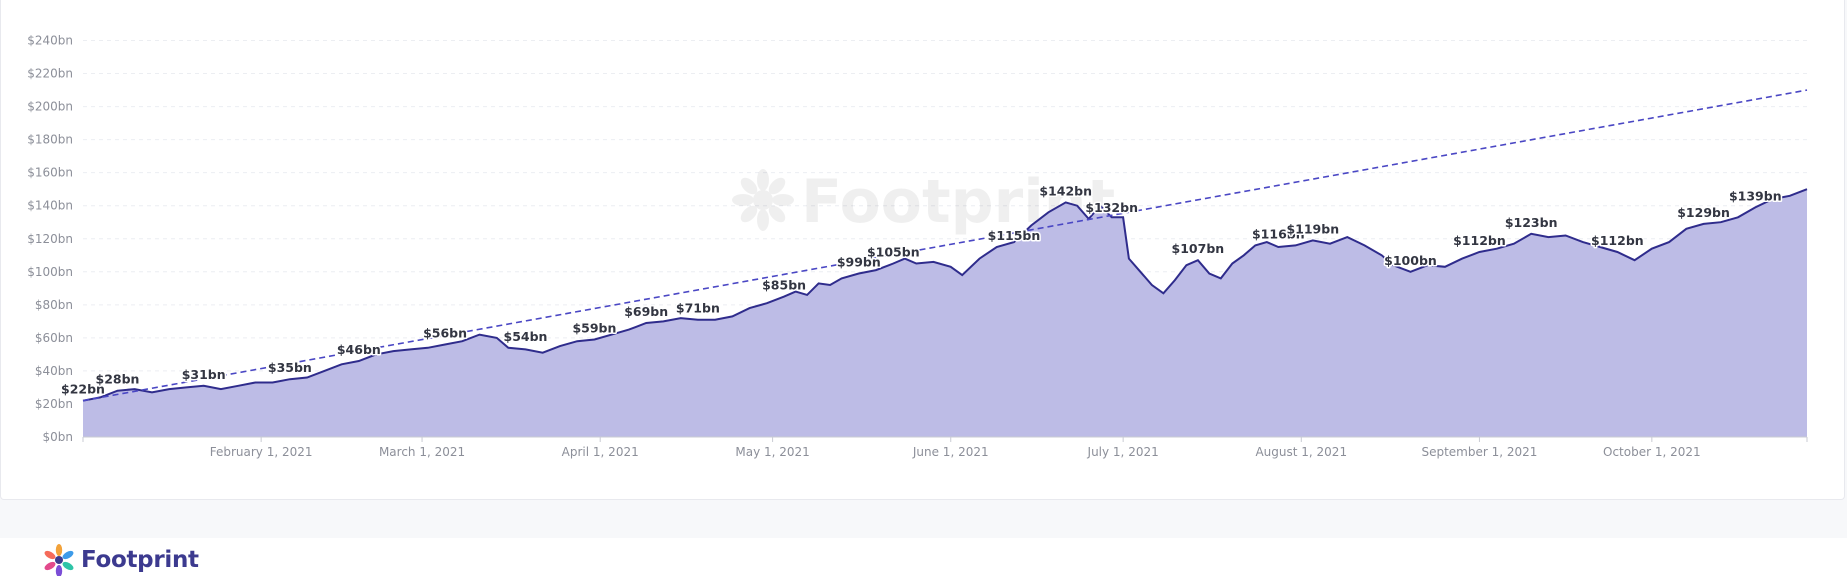  I want to click on data-label: $69bn, so click(646, 311).